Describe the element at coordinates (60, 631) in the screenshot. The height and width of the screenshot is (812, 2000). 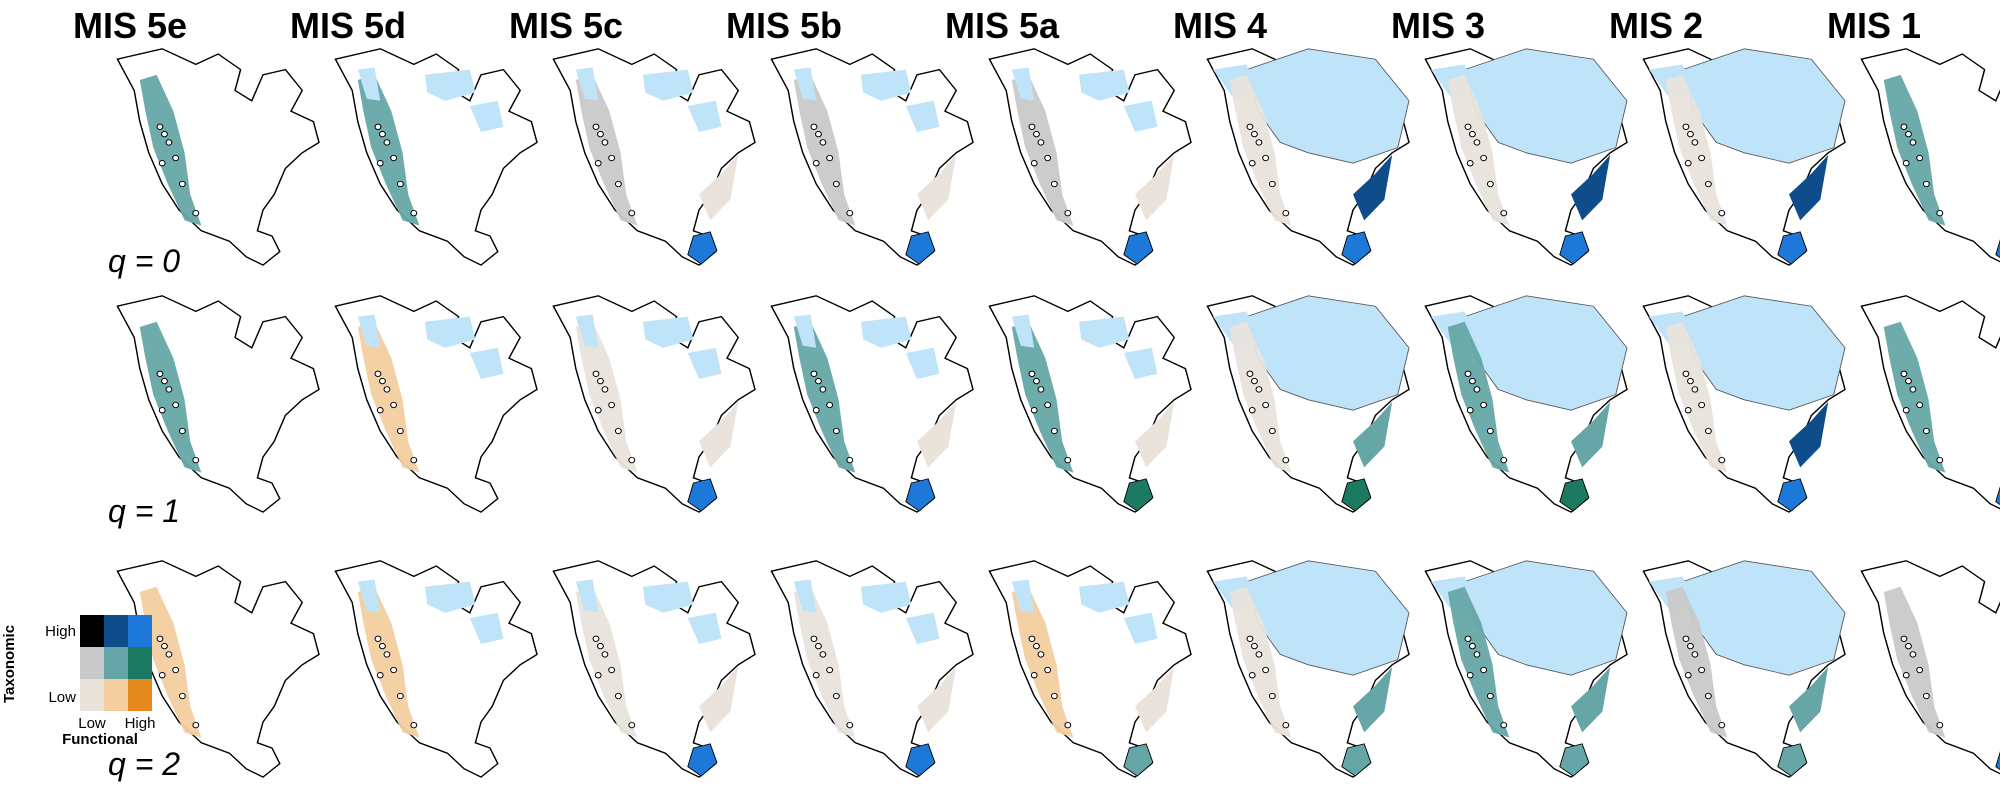
I see `legend-label: High` at that location.